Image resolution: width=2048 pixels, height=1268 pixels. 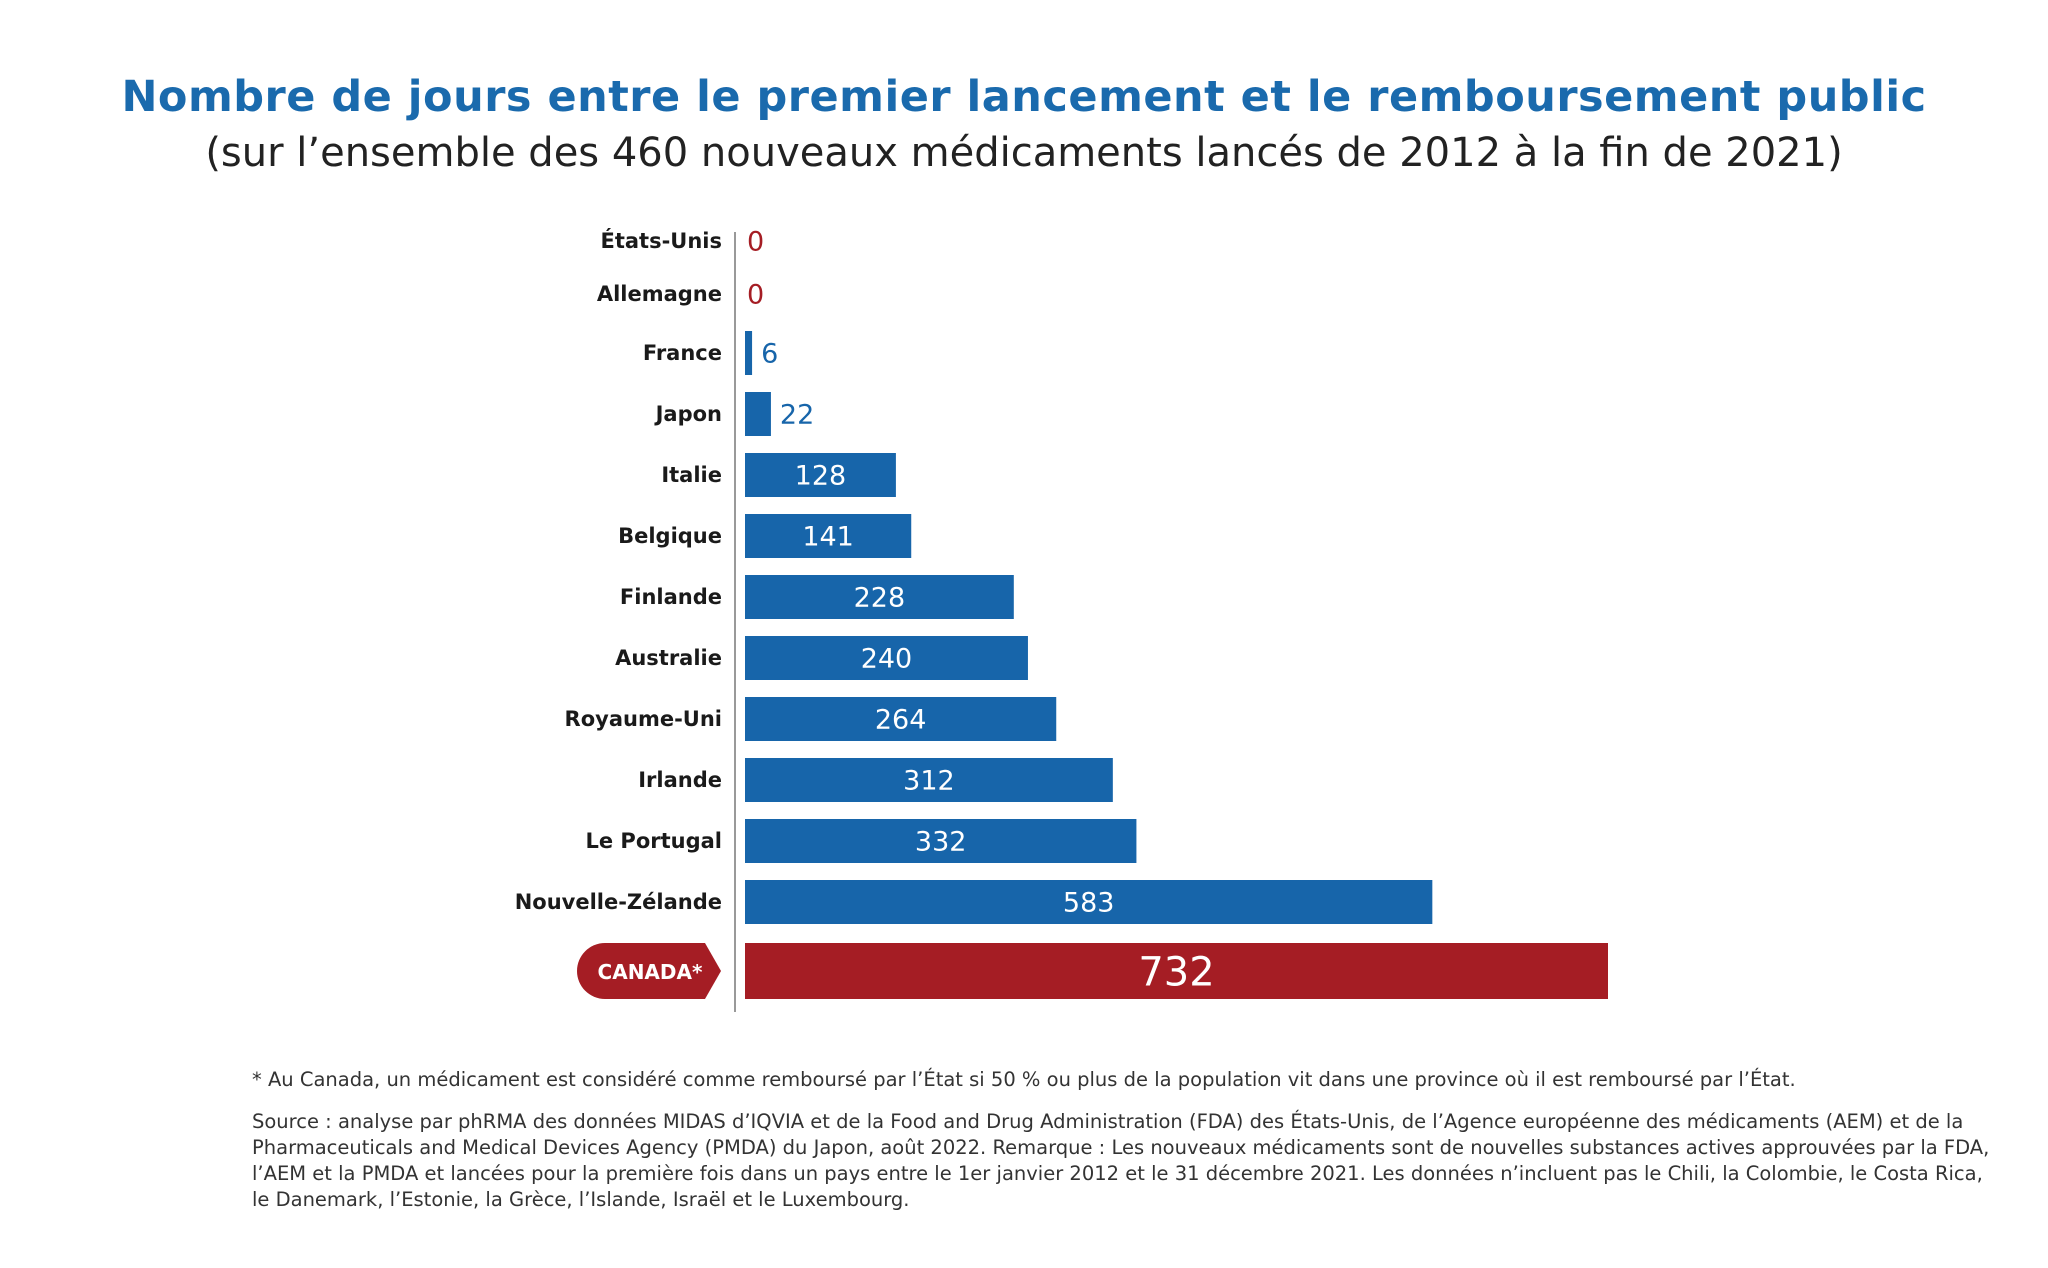 I want to click on value-label: 22, so click(x=797, y=415).